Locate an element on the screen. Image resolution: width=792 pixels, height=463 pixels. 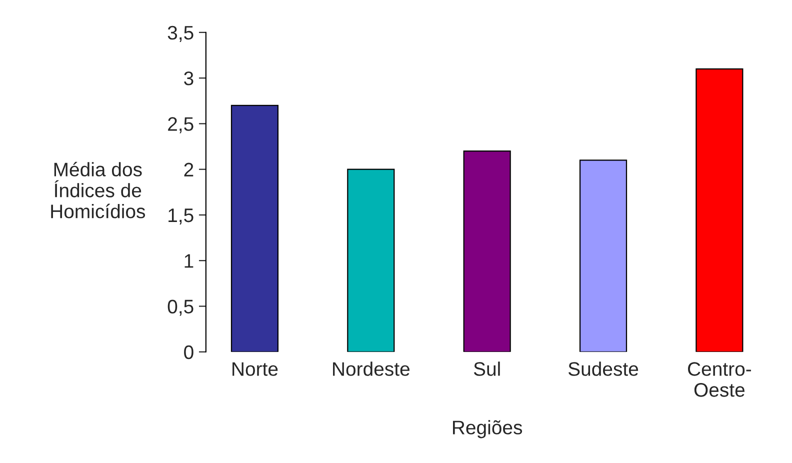
x-tick-label: Norte is located at coordinates (255, 369).